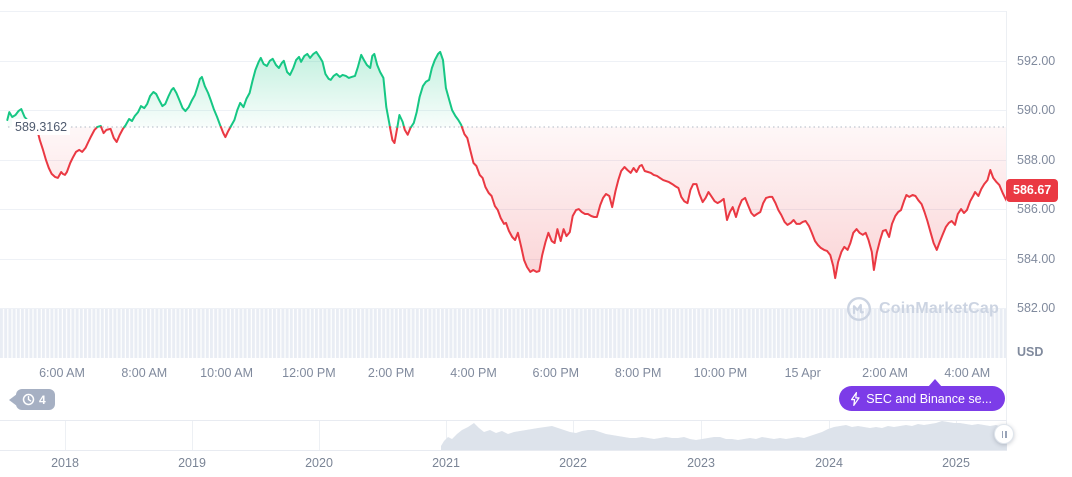 The height and width of the screenshot is (477, 1072). What do you see at coordinates (309, 373) in the screenshot?
I see `x-tick-label: 12:00 PM` at bounding box center [309, 373].